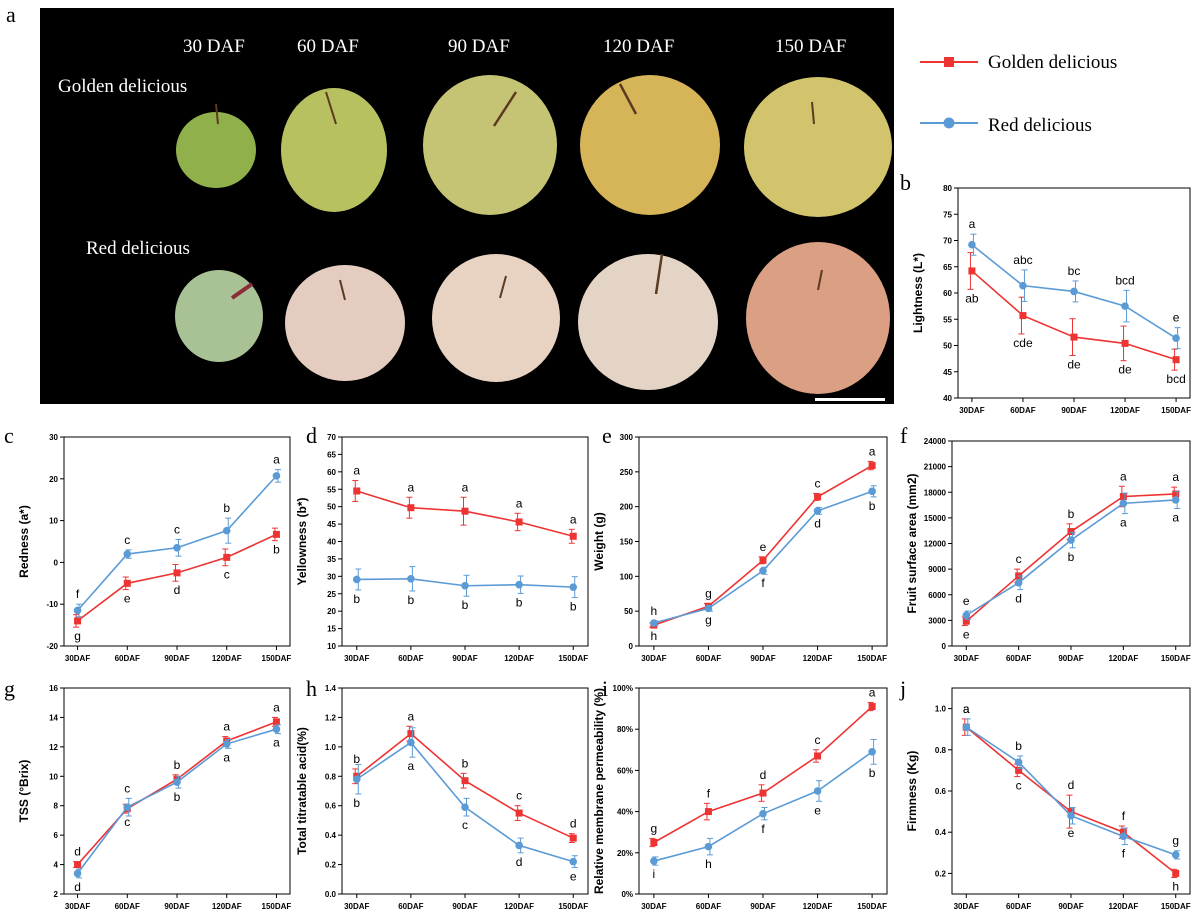 This screenshot has width=1200, height=912. Describe the element at coordinates (763, 583) in the screenshot. I see `significance-letter: f` at that location.